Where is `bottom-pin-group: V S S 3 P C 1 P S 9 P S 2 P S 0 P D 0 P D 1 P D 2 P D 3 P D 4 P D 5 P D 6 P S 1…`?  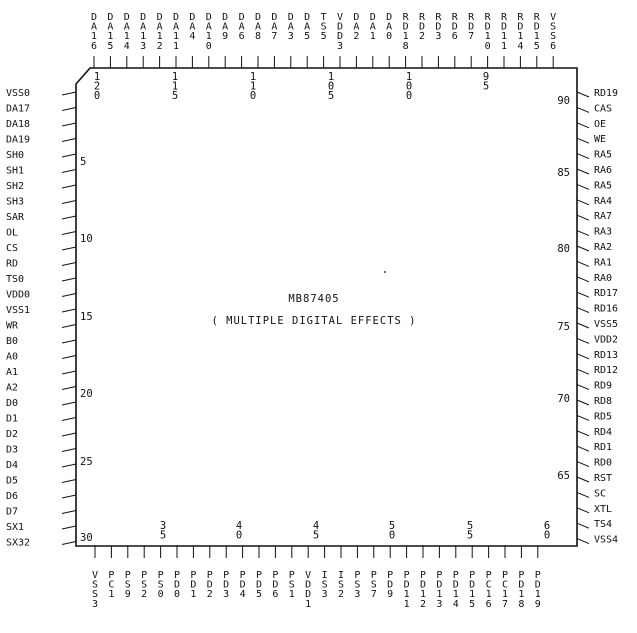 bottom-pin-group: V S S 3 P C 1 P S 9 P S 2 P S 0 P D 0 P D 1 P D 2 P D 3 P D 4 P D 5 P D 6 P S 1… is located at coordinates (316, 578).